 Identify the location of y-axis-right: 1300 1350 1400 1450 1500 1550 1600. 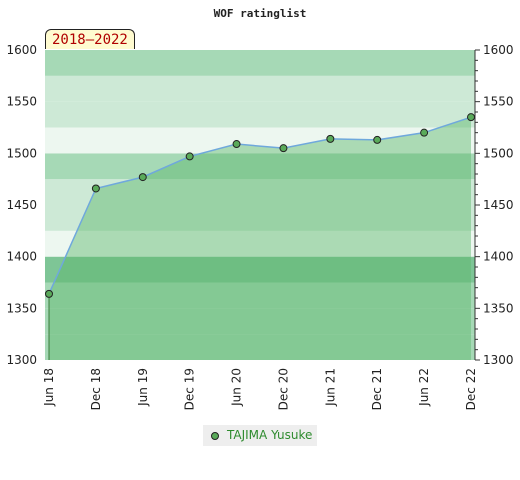
(494, 205).